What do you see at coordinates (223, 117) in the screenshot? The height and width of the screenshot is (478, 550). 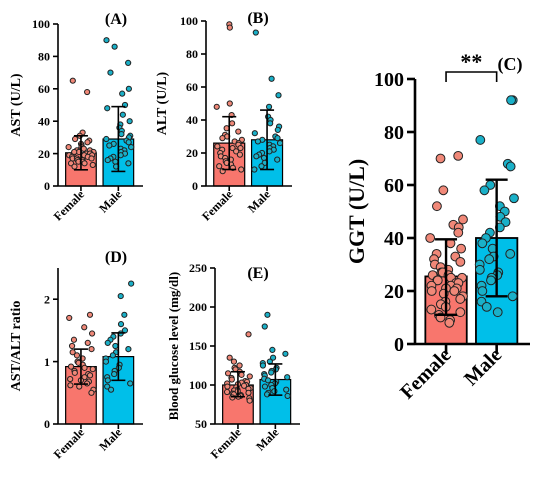 I see `panel-b: 0 20 40 60 80 100 Female Male ALT (U/L) (B)` at bounding box center [223, 117].